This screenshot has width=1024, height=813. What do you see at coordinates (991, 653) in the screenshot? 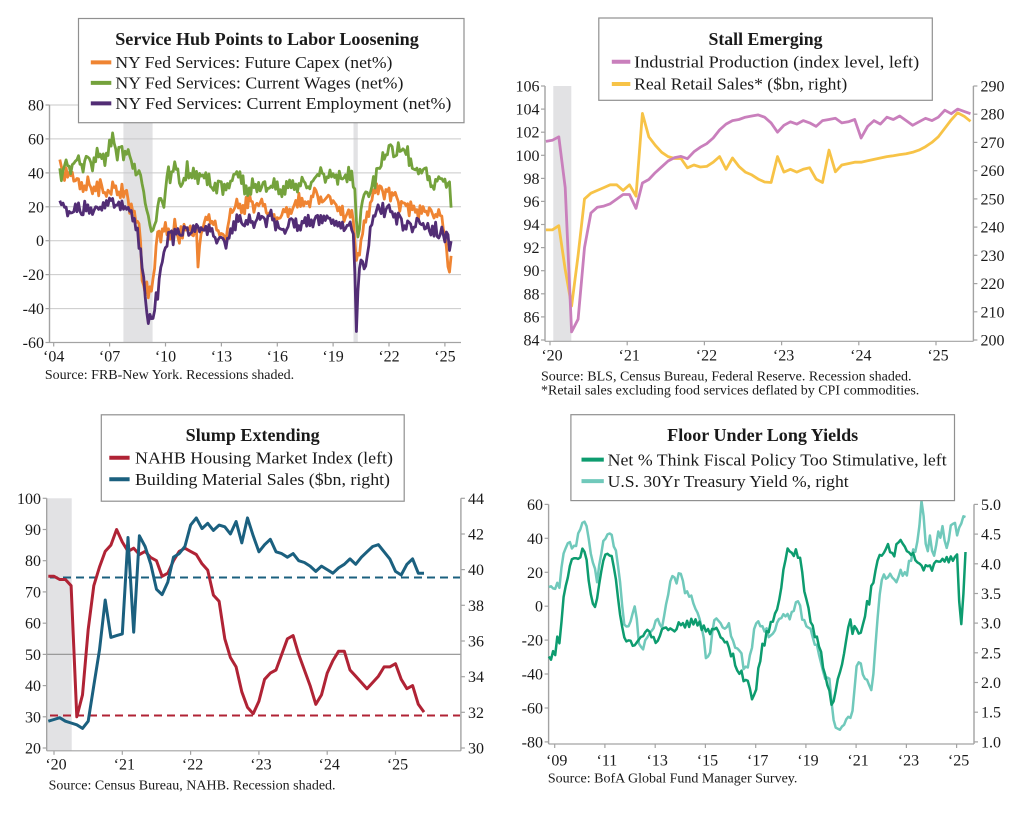
I see `svg-text: 2.5` at bounding box center [991, 653].